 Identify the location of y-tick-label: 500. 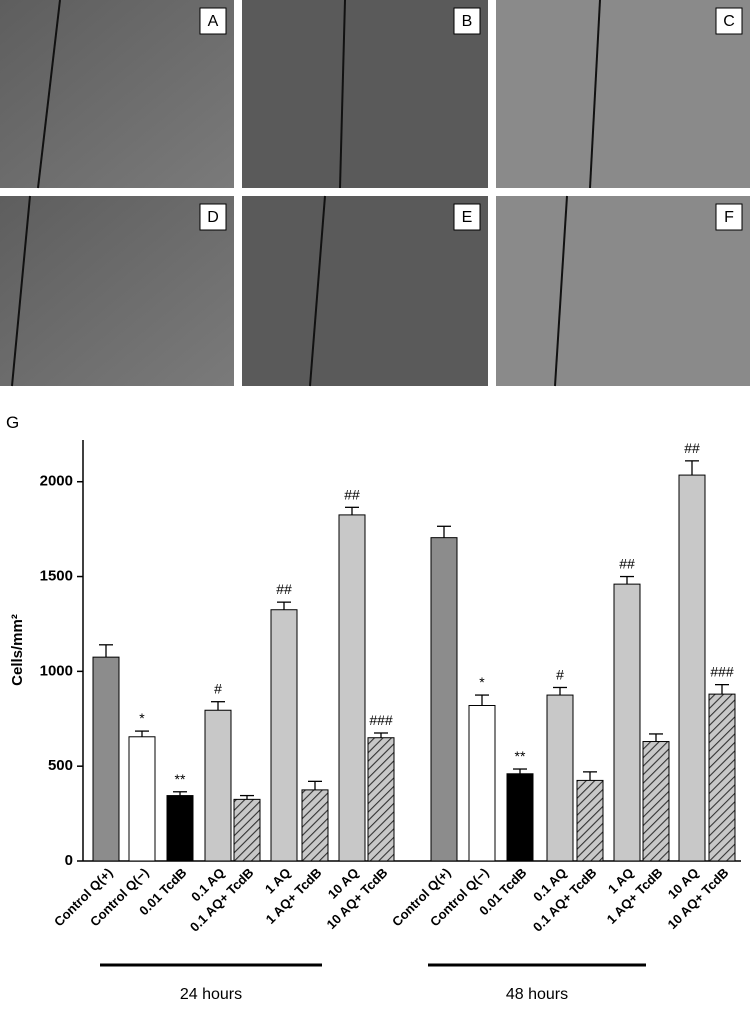
(60, 765).